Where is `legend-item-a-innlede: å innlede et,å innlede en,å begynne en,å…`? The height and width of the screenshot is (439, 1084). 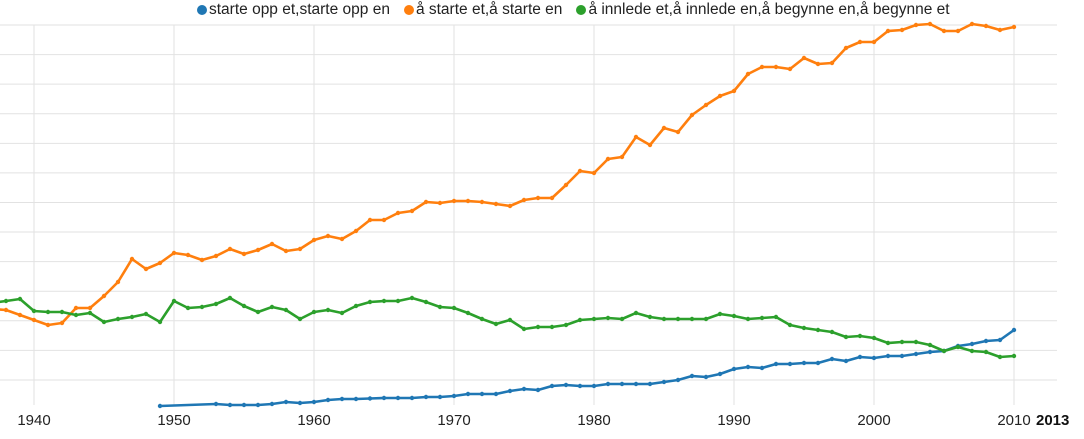
legend-item-a-innlede: å innlede et,å innlede en,å begynne en,å… is located at coordinates (763, 10).